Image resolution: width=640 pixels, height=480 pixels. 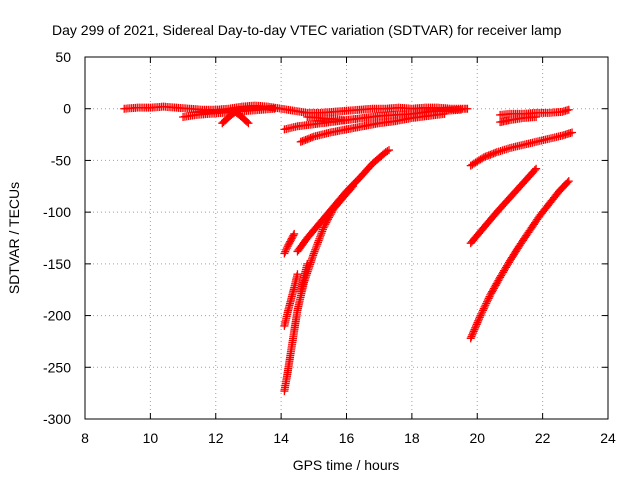 I want to click on y-tick-label: -150, so click(x=57, y=264).